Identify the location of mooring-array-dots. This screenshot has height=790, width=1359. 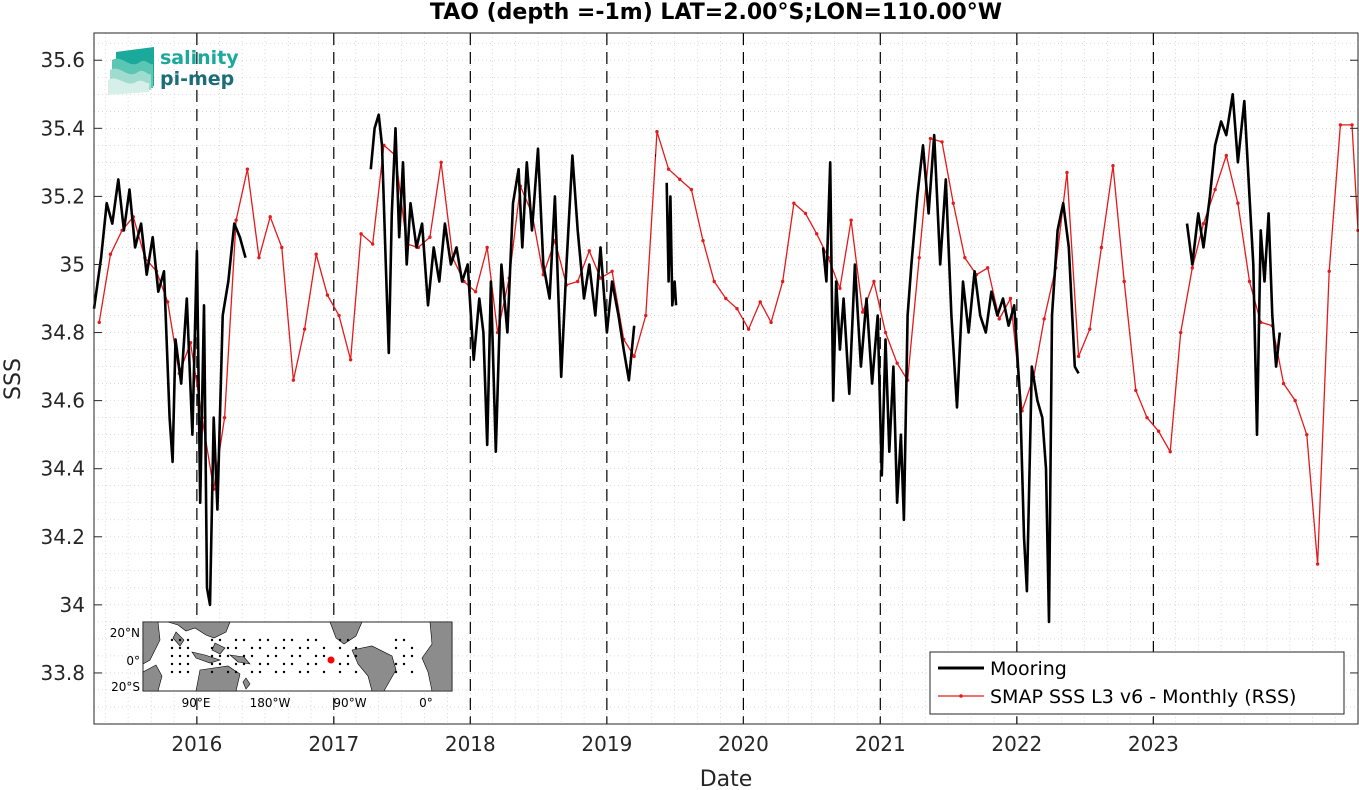
(292, 656).